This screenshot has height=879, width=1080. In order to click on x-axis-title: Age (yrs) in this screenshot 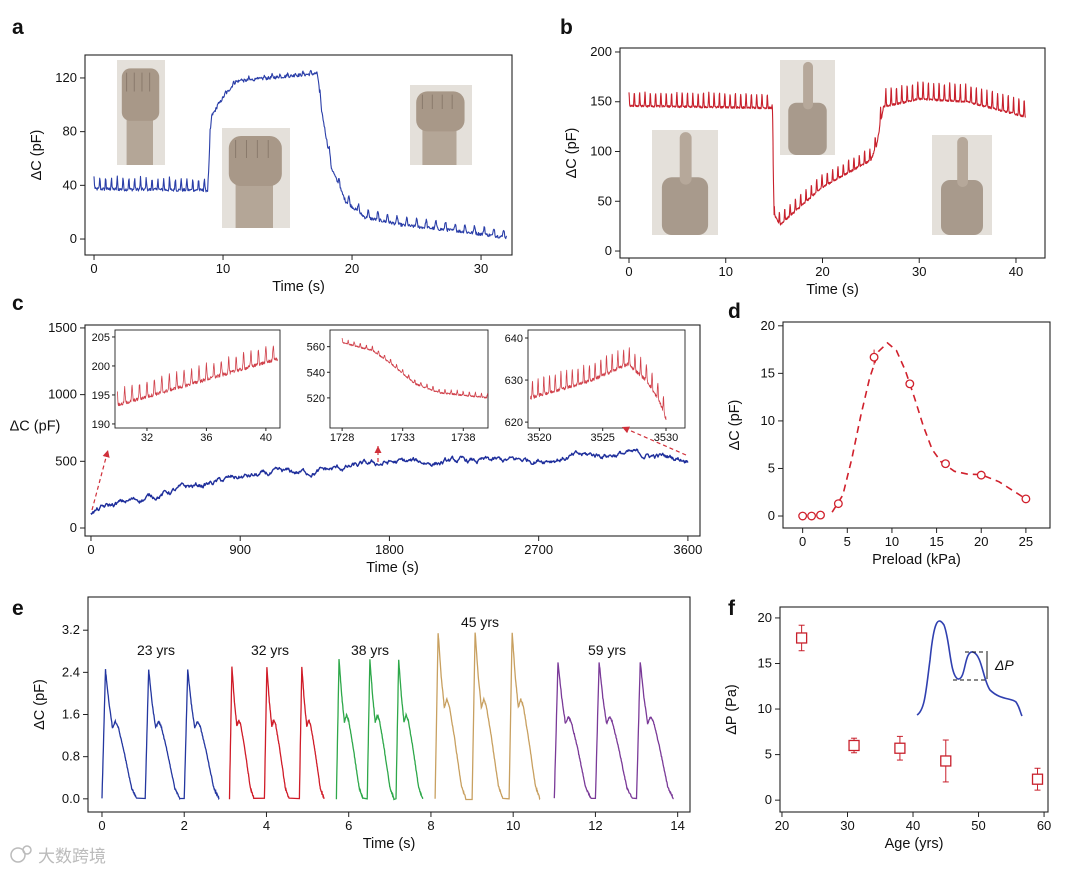, I will do `click(914, 844)`.